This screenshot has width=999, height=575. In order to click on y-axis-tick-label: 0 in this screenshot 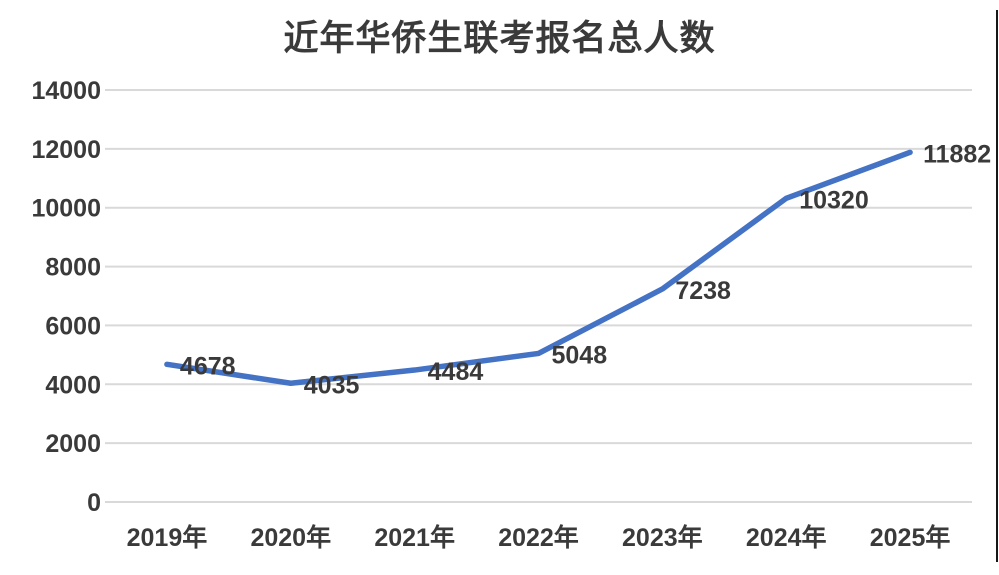, I will do `click(94, 503)`.